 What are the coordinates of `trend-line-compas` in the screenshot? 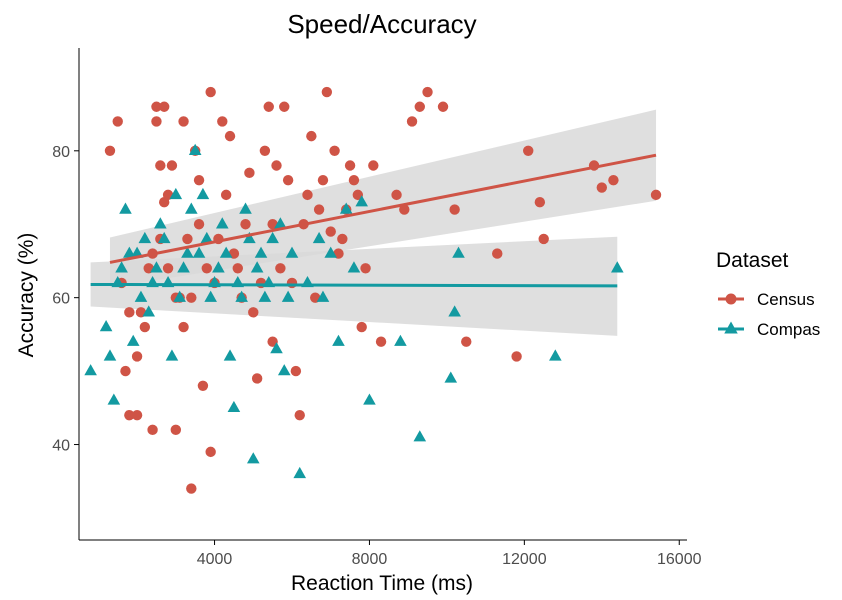 It's located at (354, 285).